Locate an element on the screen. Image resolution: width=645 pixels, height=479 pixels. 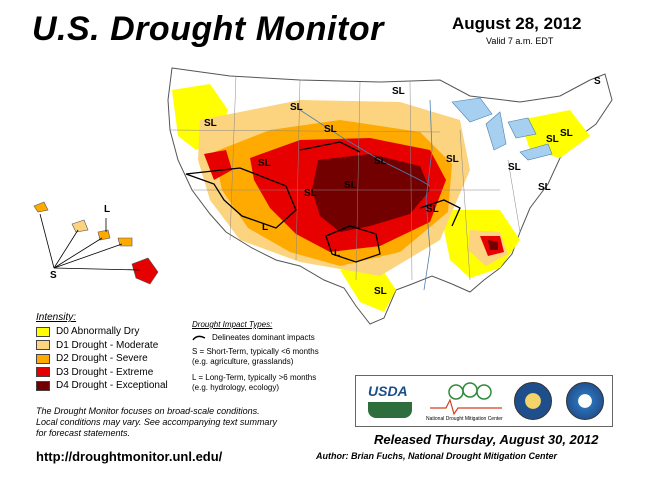
map-title: U.S. Drought Monitor is located at coordinates (208, 29).